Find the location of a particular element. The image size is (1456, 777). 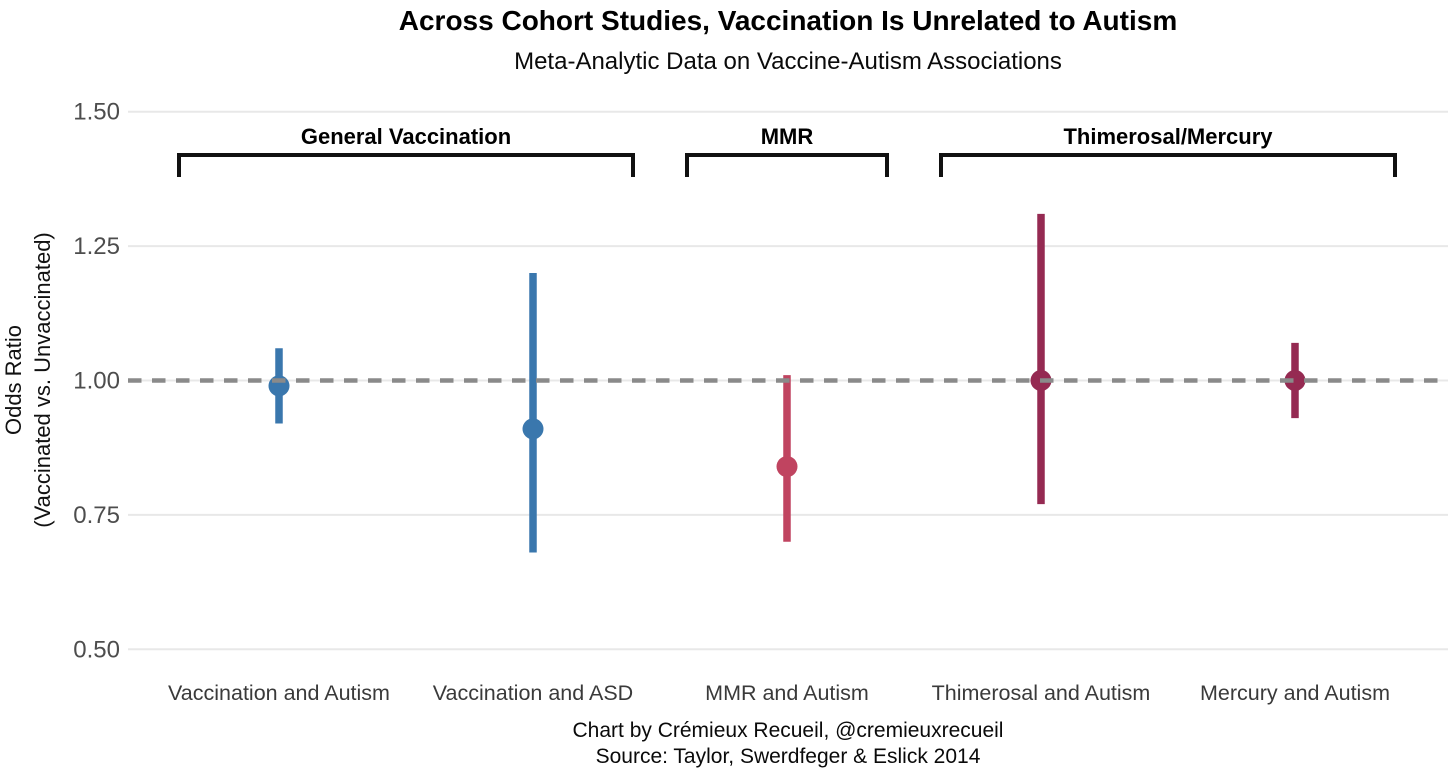

bracket-thimerosal-mercury is located at coordinates (1168, 165).